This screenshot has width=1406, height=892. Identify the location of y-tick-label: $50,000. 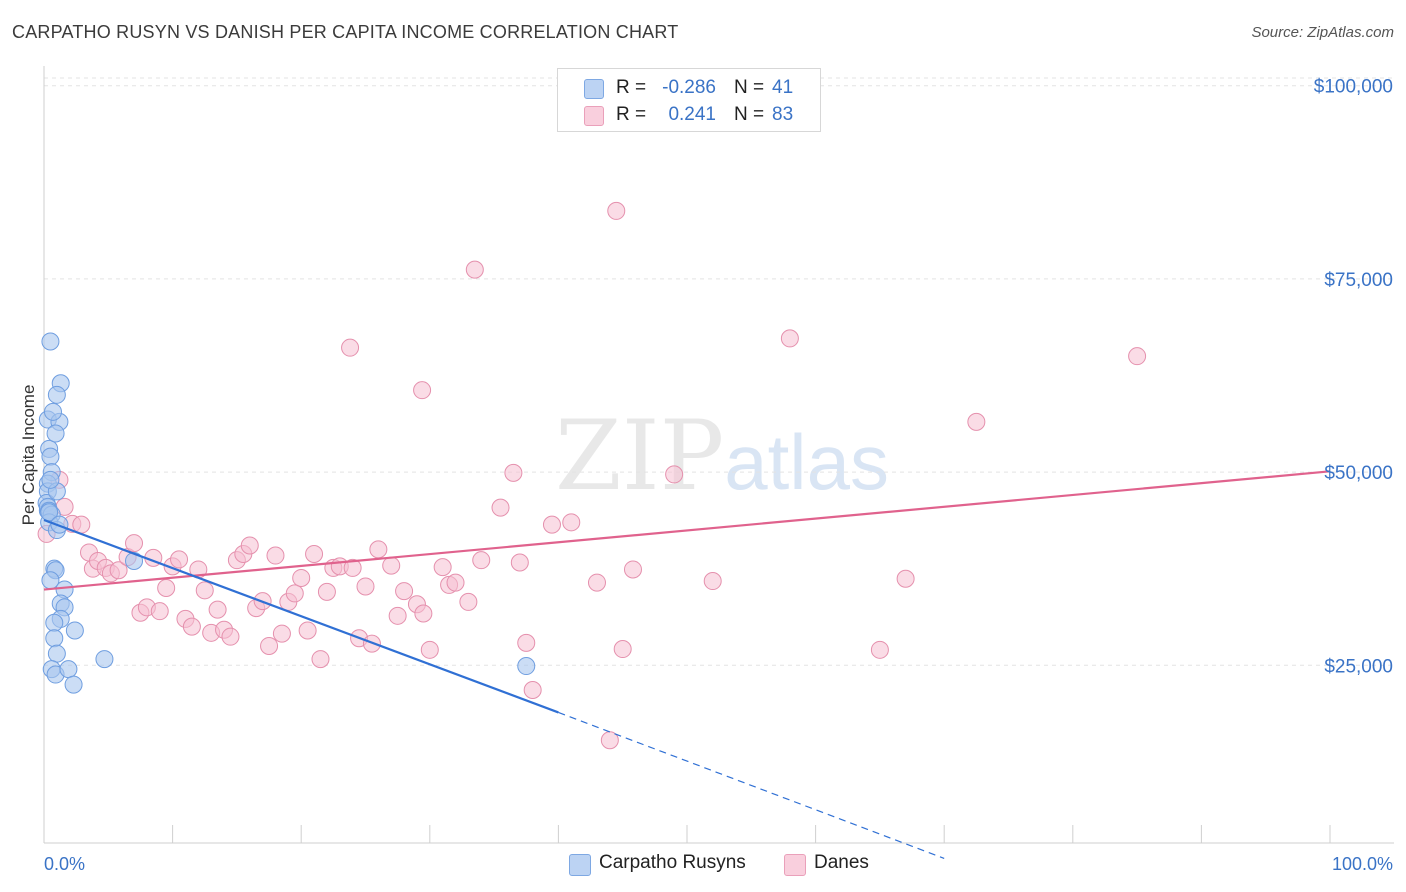
(1358, 473).